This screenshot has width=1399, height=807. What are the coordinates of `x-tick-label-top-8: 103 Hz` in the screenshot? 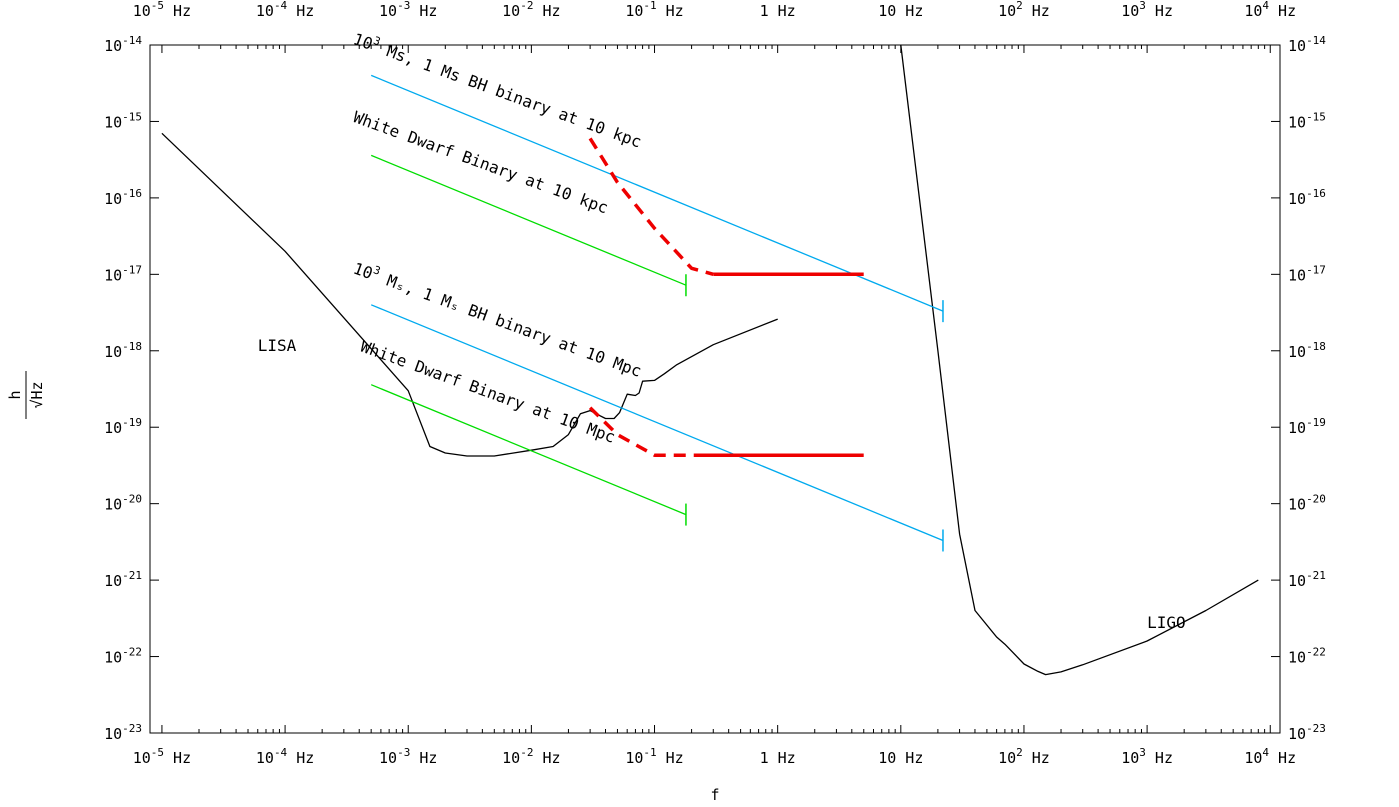 It's located at (1147, 10).